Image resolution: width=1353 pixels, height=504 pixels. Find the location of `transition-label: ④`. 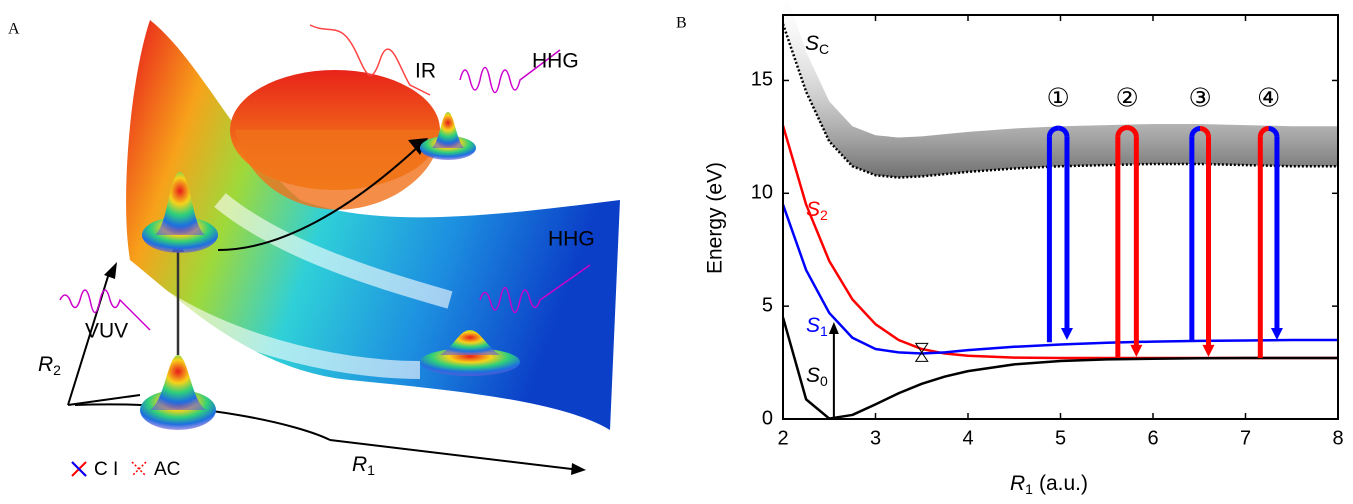

transition-label: ④ is located at coordinates (1268, 99).